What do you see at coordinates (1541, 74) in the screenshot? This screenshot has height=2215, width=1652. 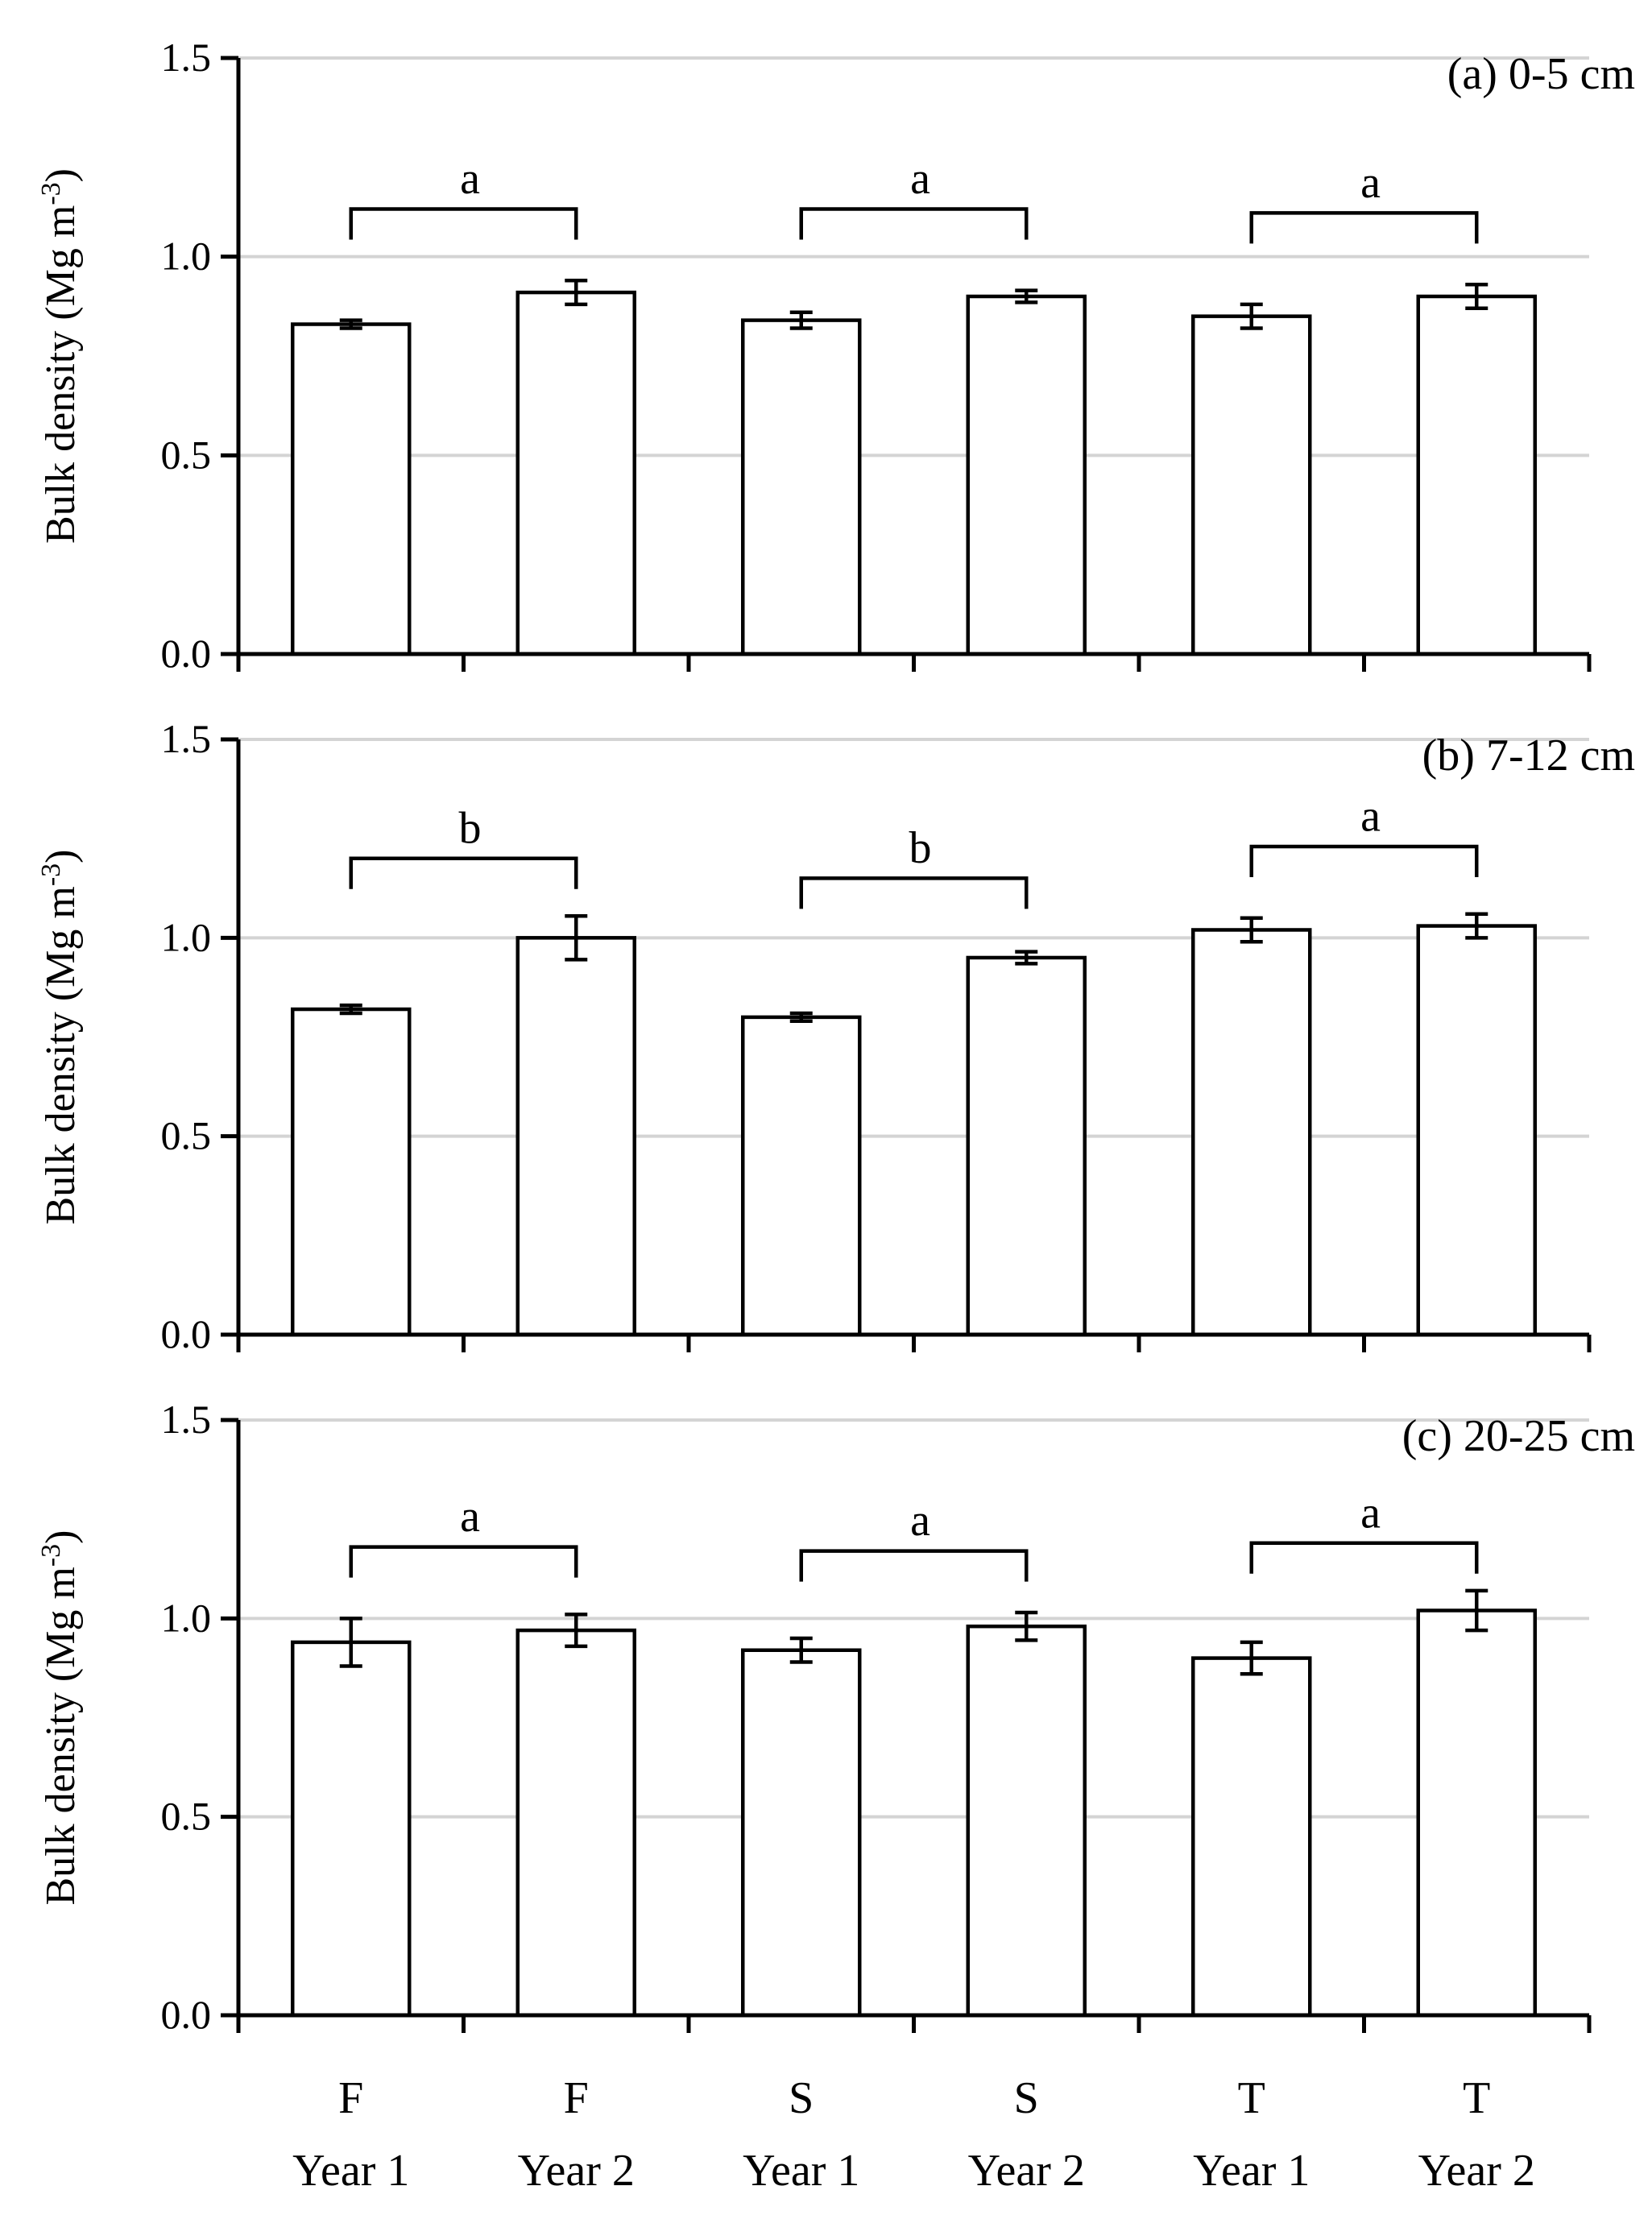 I see `panel-title: (a) 0-5 cm` at bounding box center [1541, 74].